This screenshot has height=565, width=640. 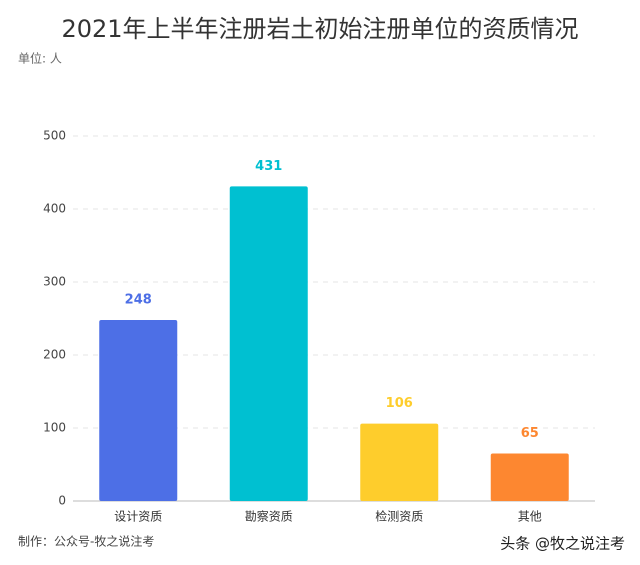 I want to click on y-tick-label: 500, so click(x=54, y=136).